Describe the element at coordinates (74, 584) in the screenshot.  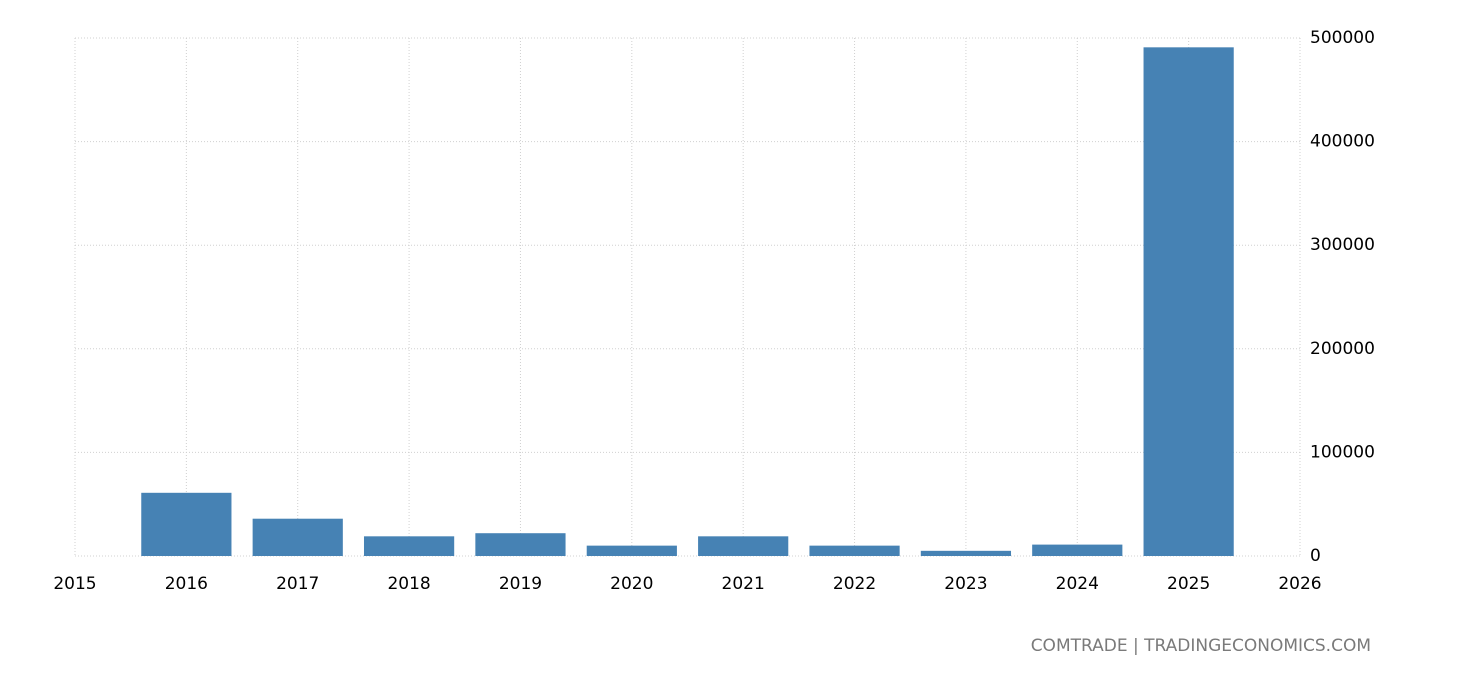
I see `x-tick-label: 2015` at that location.